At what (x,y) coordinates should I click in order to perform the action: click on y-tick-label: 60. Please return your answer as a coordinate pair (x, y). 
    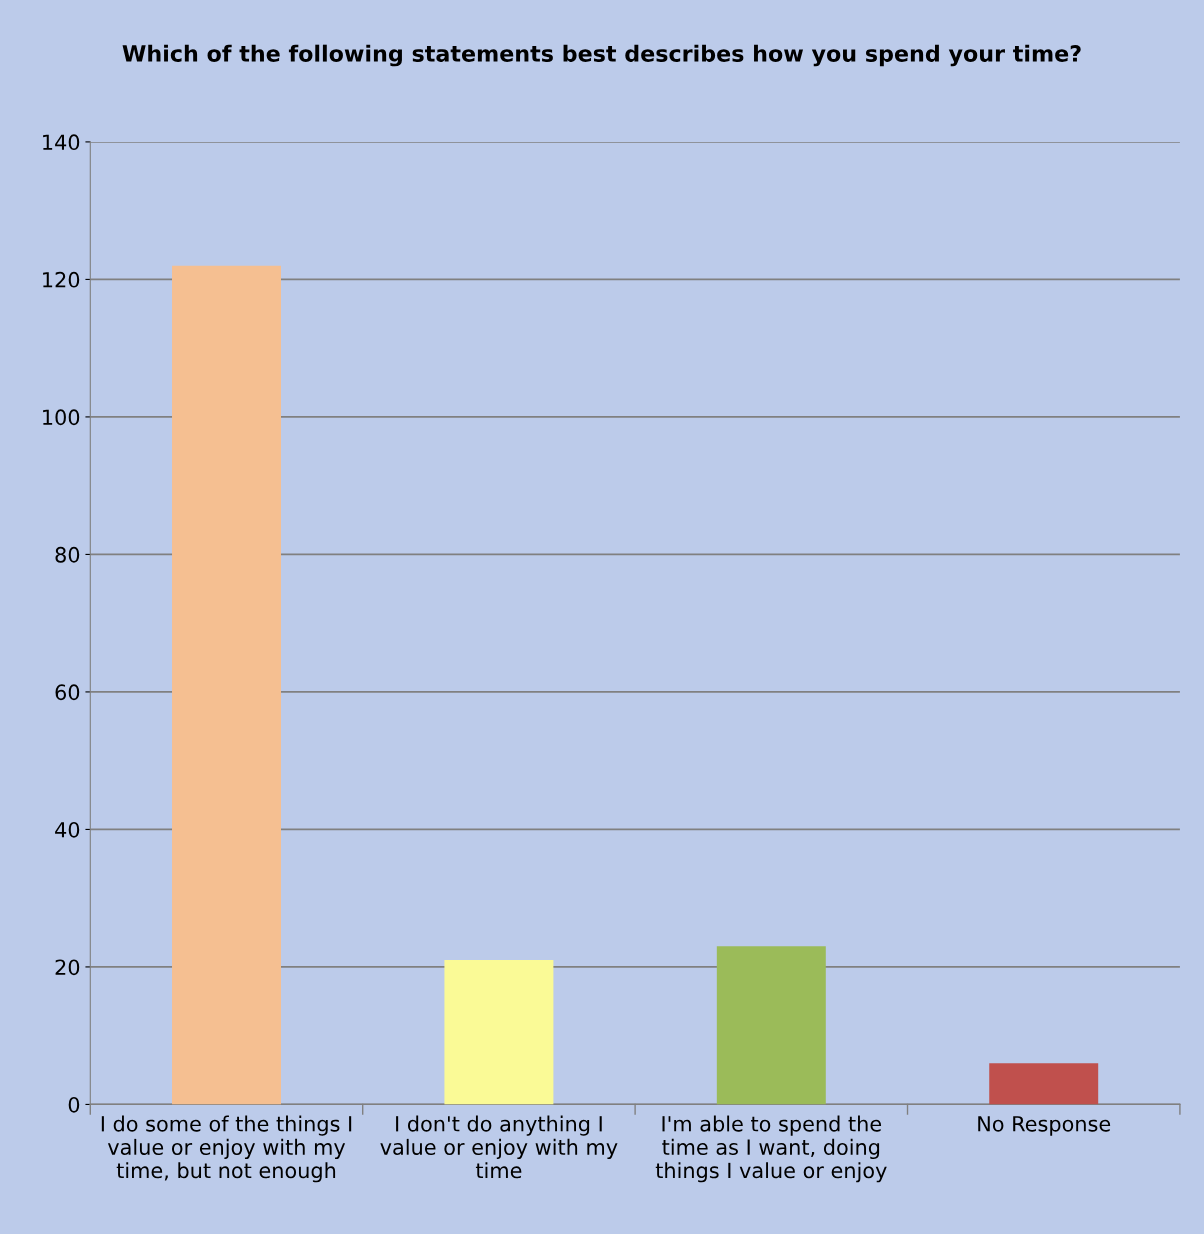
    Looking at the image, I should click on (67, 692).